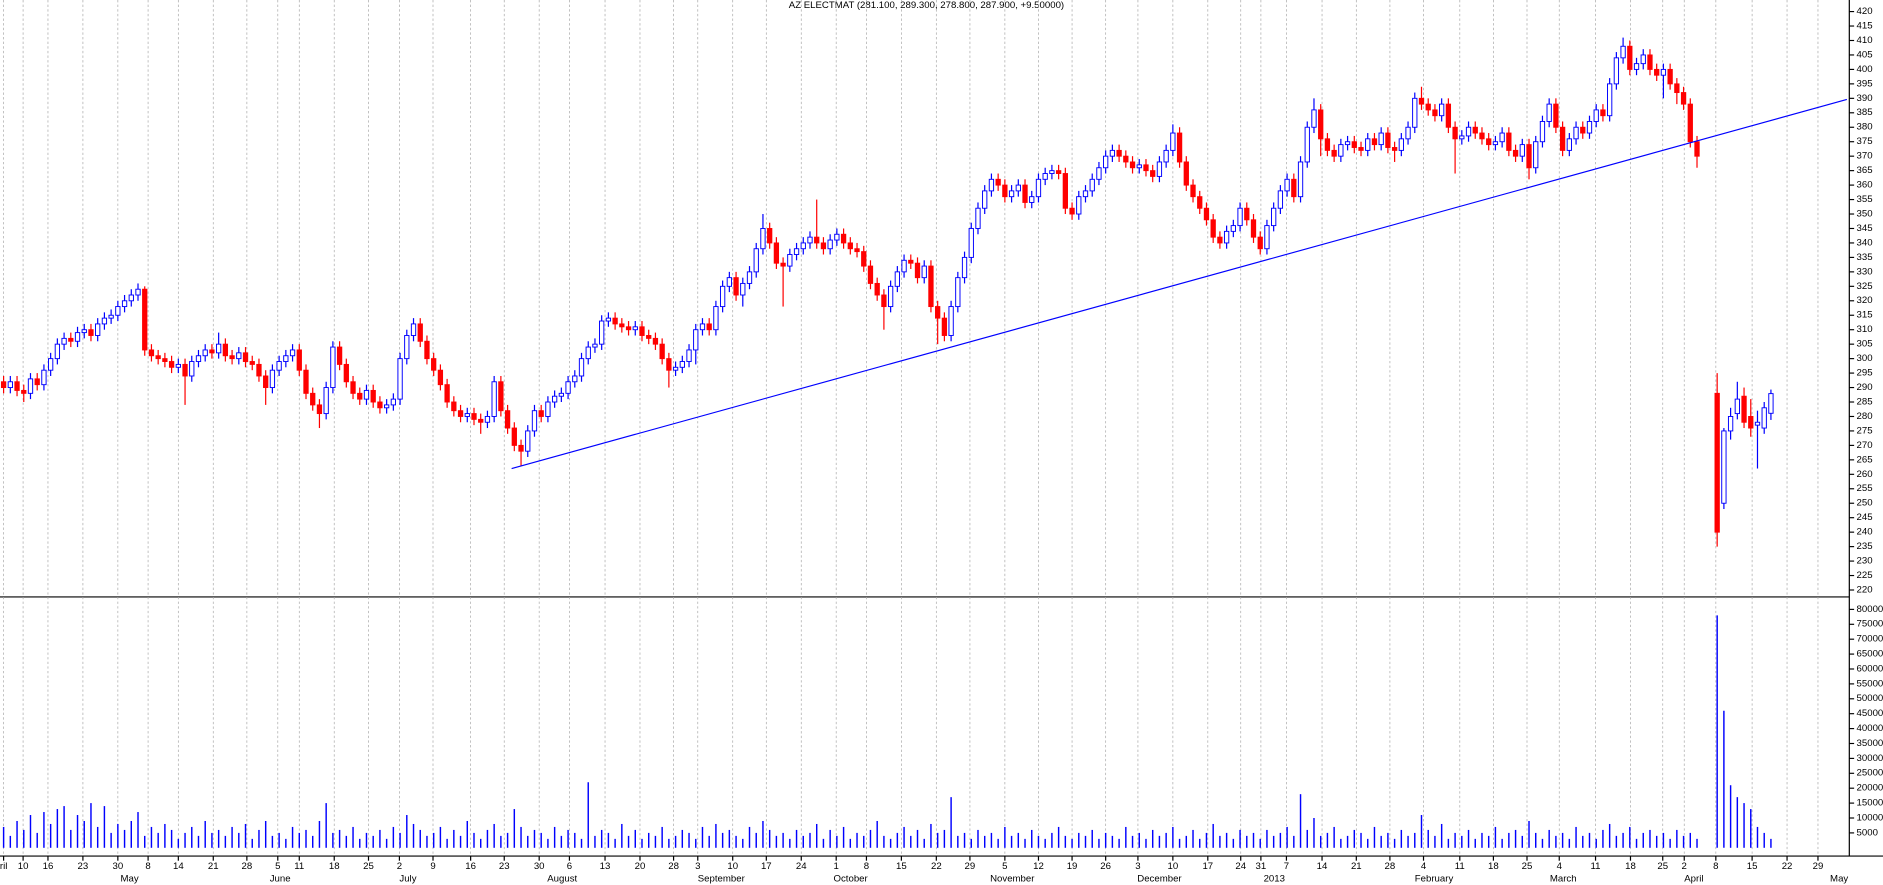 This screenshot has width=1883, height=885. What do you see at coordinates (1865, 373) in the screenshot?
I see `y-tick-label: 295` at bounding box center [1865, 373].